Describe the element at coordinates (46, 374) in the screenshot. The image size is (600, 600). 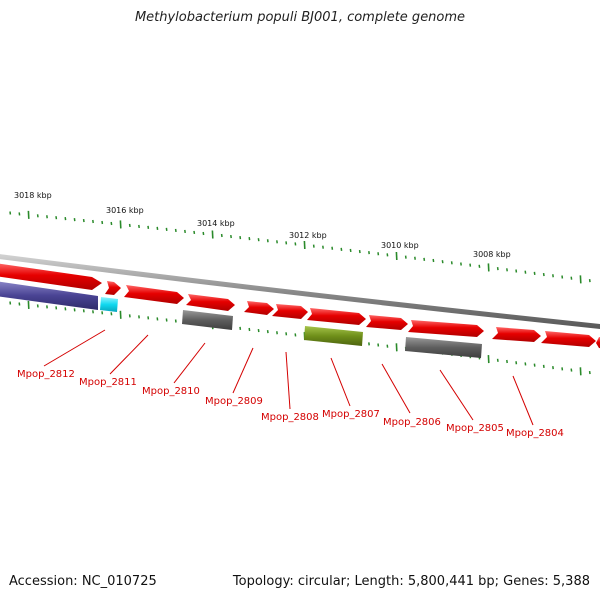
I see `gene-label: Mpop_2812` at that location.